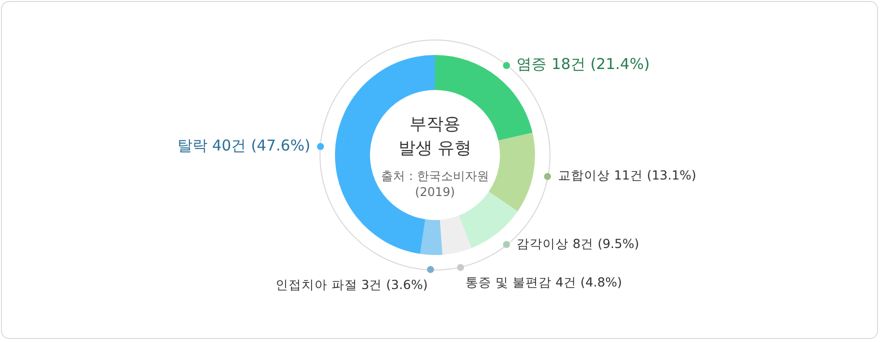 The width and height of the screenshot is (881, 342). What do you see at coordinates (578, 244) in the screenshot?
I see `slice-label: 감각이상 8건 (9.5%)` at bounding box center [578, 244].